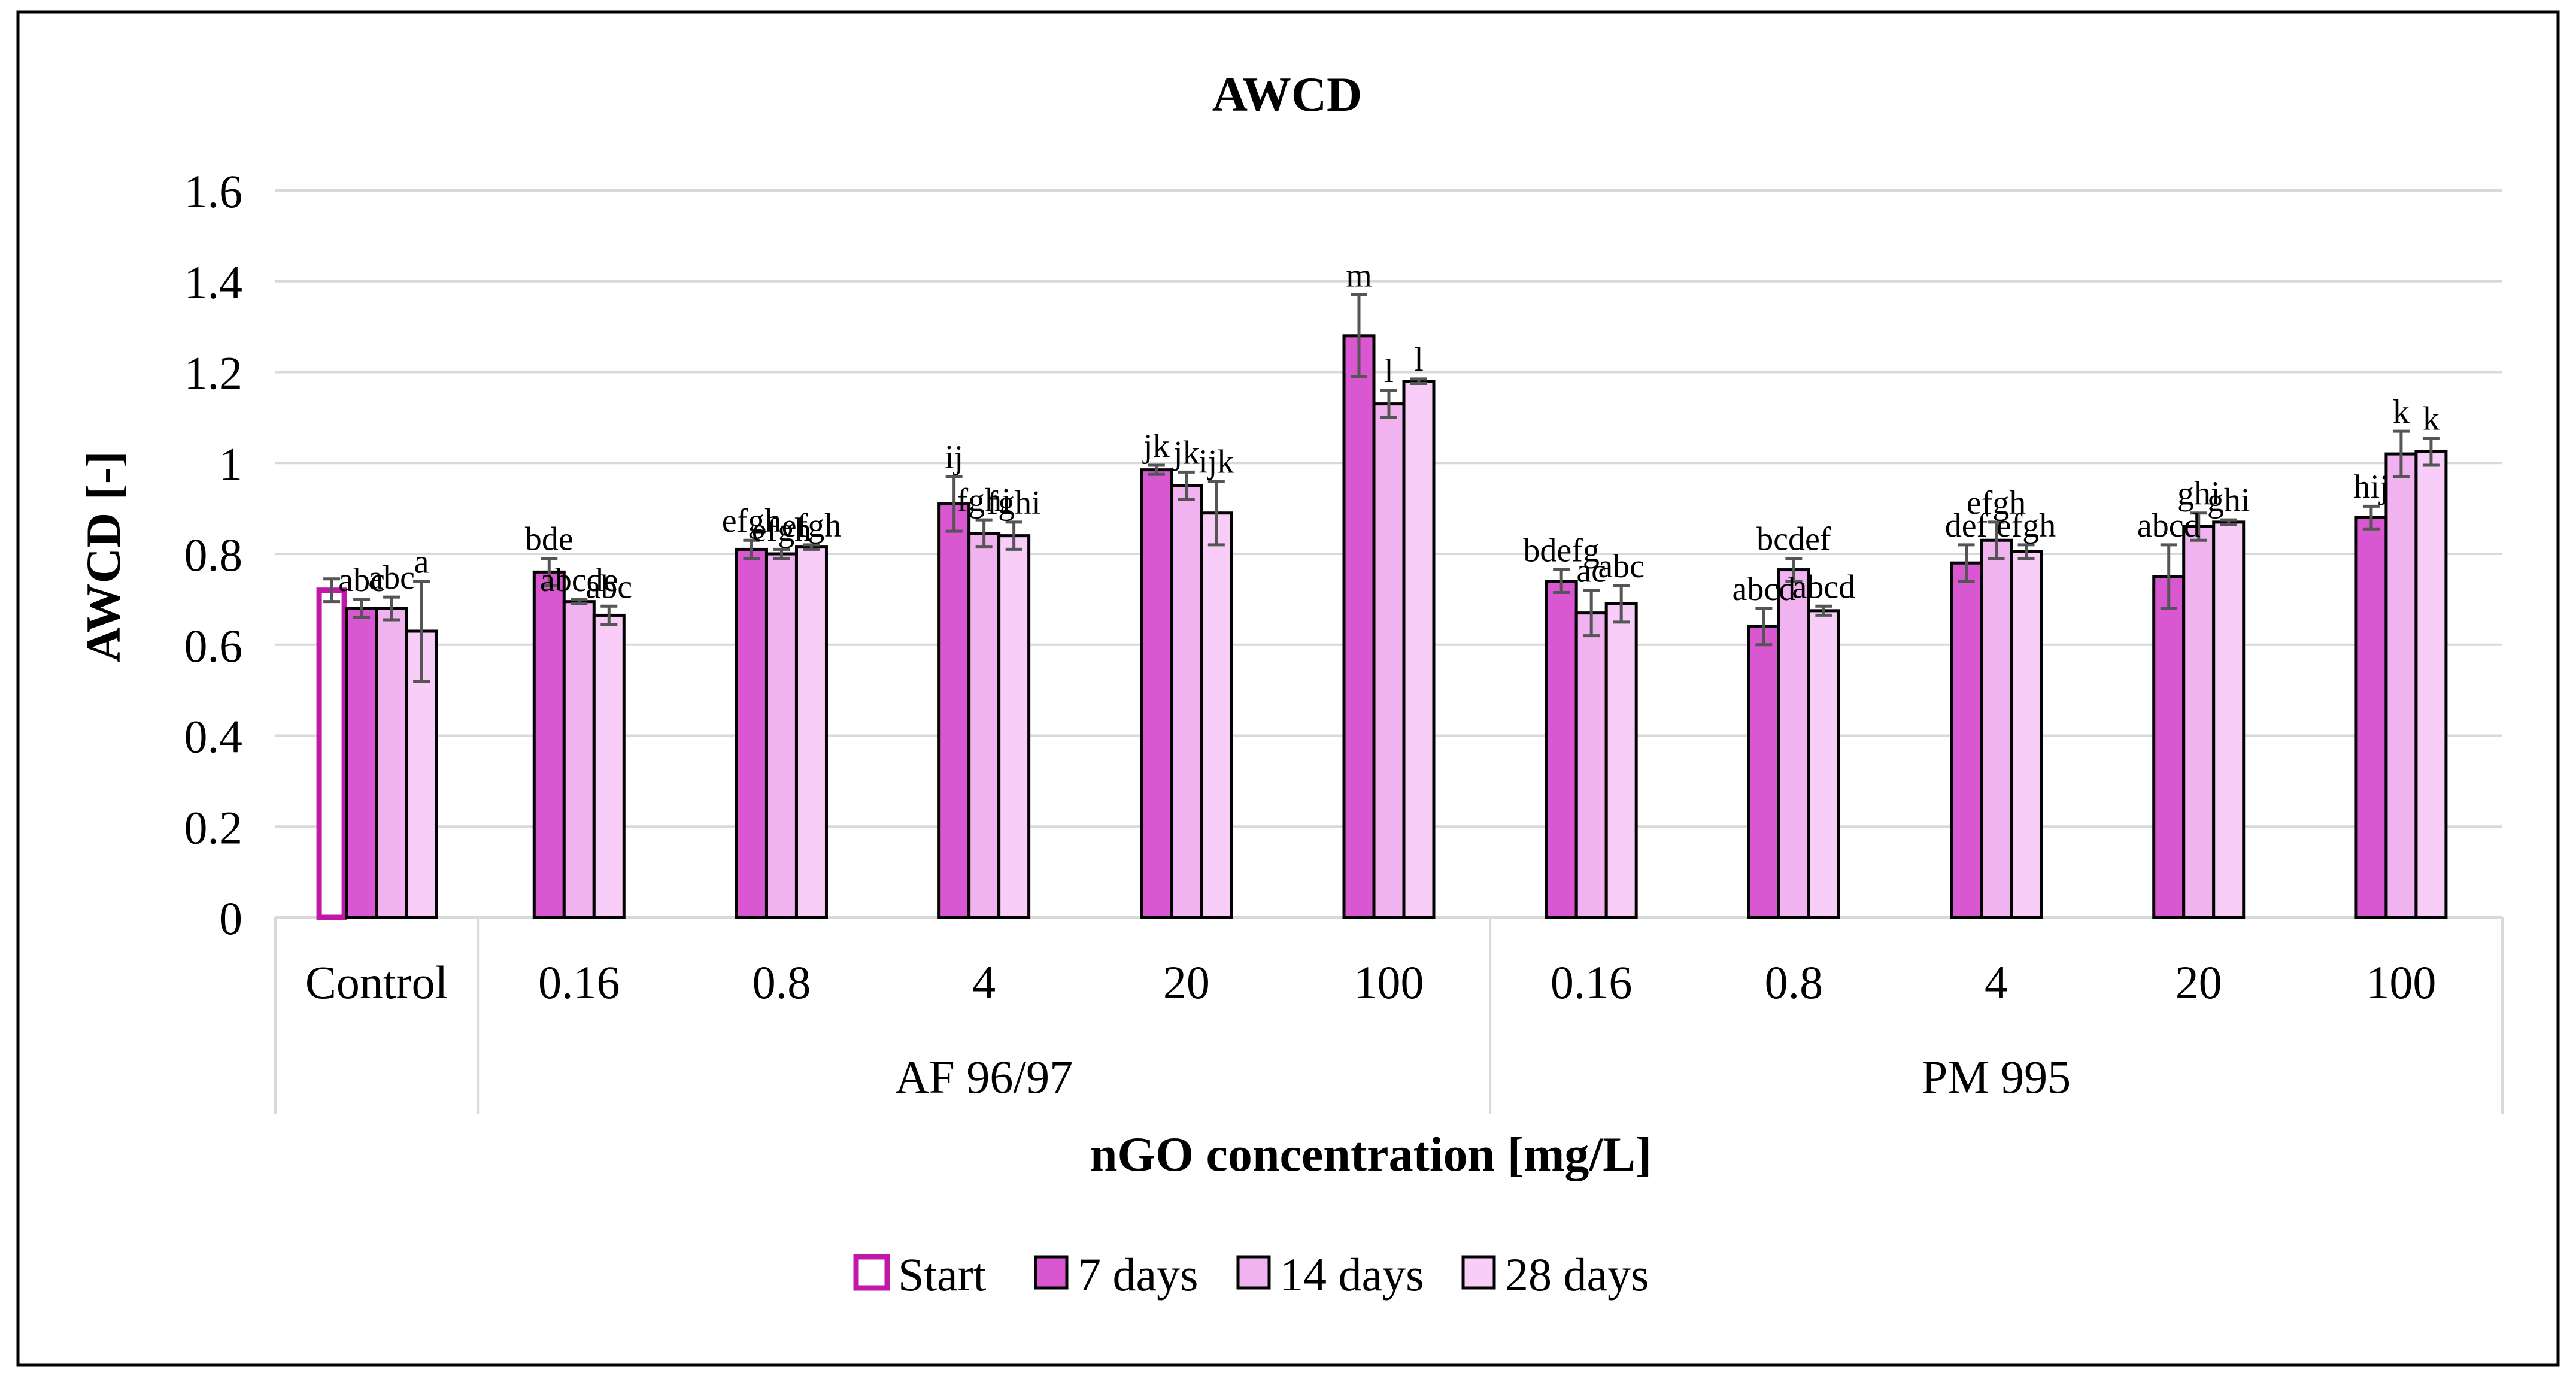 Image resolution: width=2576 pixels, height=1388 pixels. Describe the element at coordinates (1478, 1273) in the screenshot. I see `legend-swatch-day28` at that location.